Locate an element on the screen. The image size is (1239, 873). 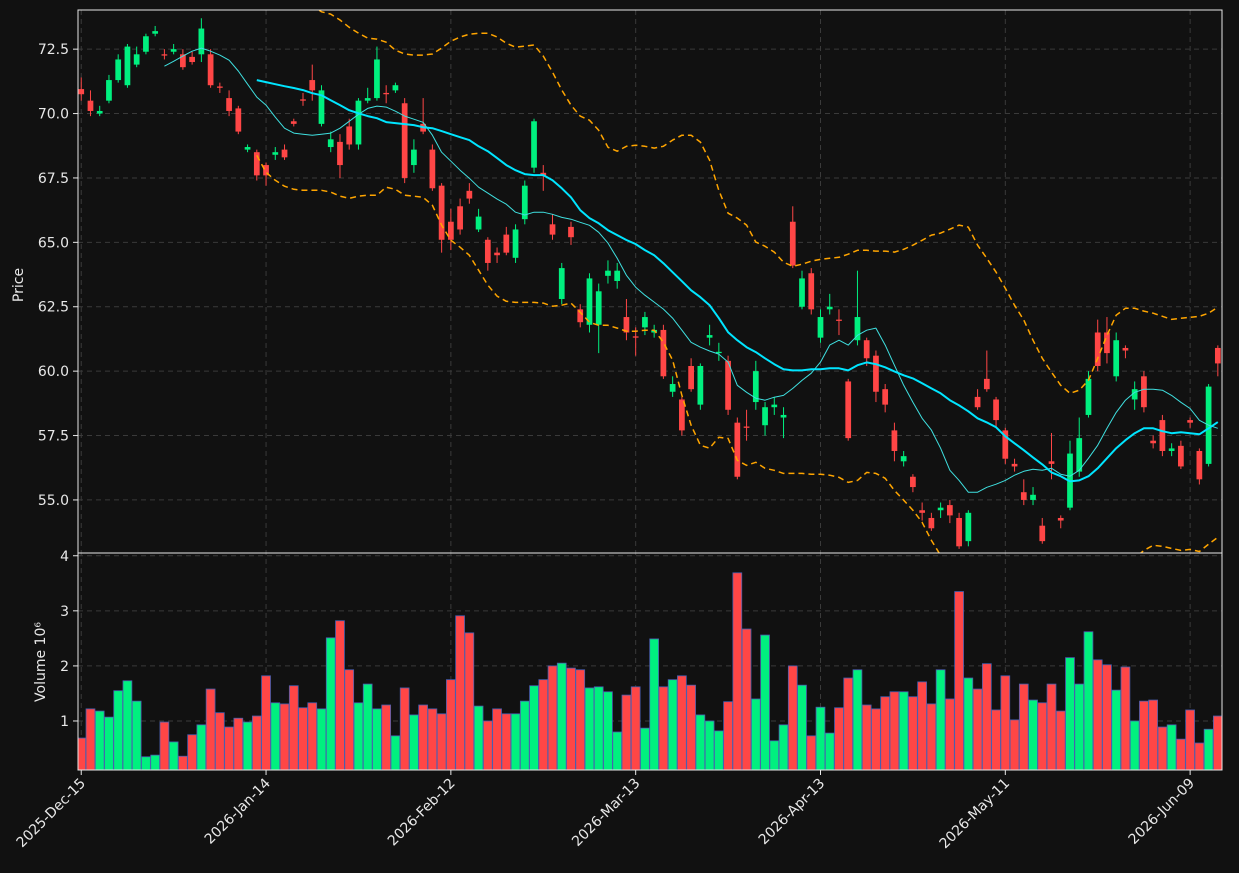
volume-axis-label: Volume 10⁶ is located at coordinates (41, 662).